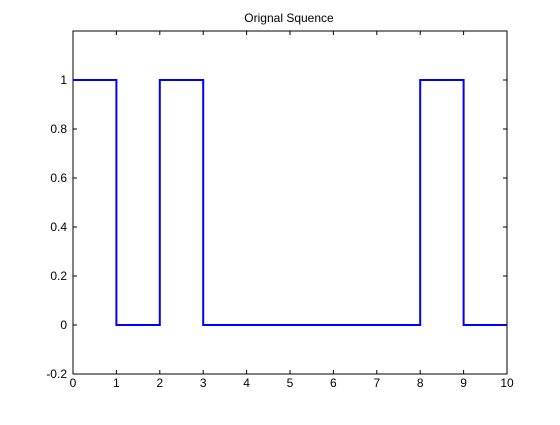 The height and width of the screenshot is (425, 560). Describe the element at coordinates (63, 325) in the screenshot. I see `y-tick-label: 0` at that location.